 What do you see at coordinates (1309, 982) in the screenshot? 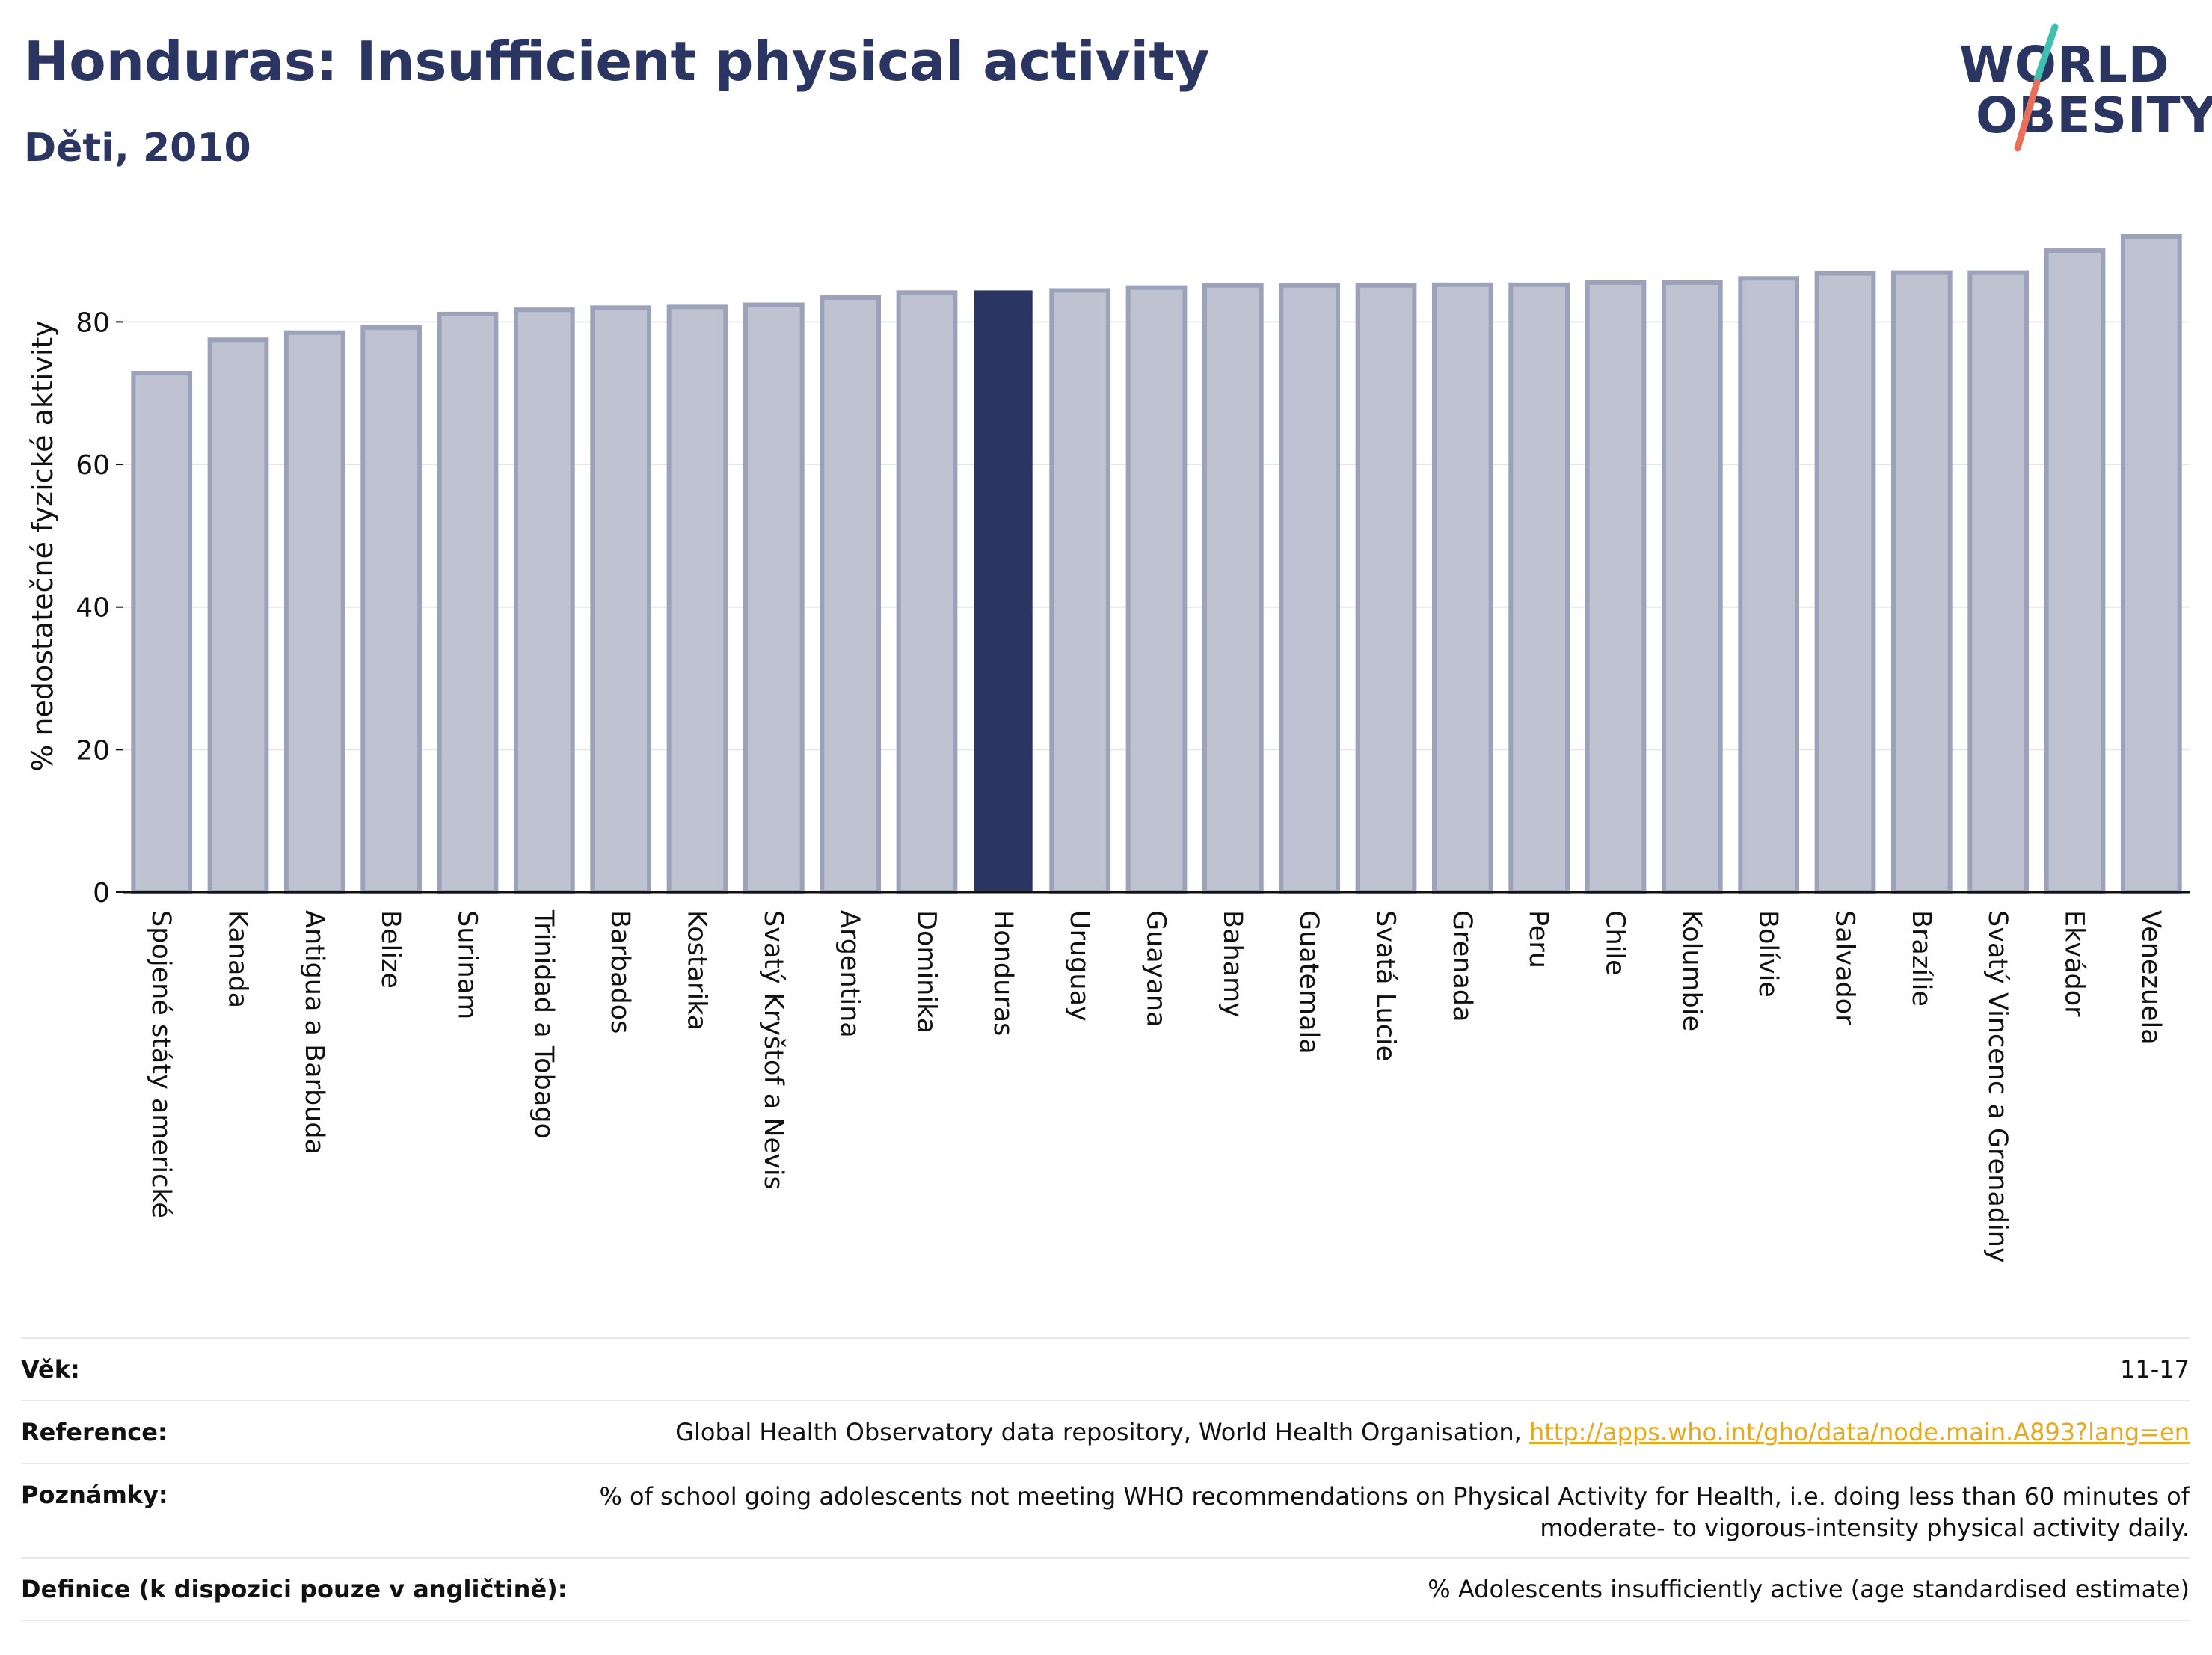
I see `x-tick-label: Guatemala` at bounding box center [1309, 982].